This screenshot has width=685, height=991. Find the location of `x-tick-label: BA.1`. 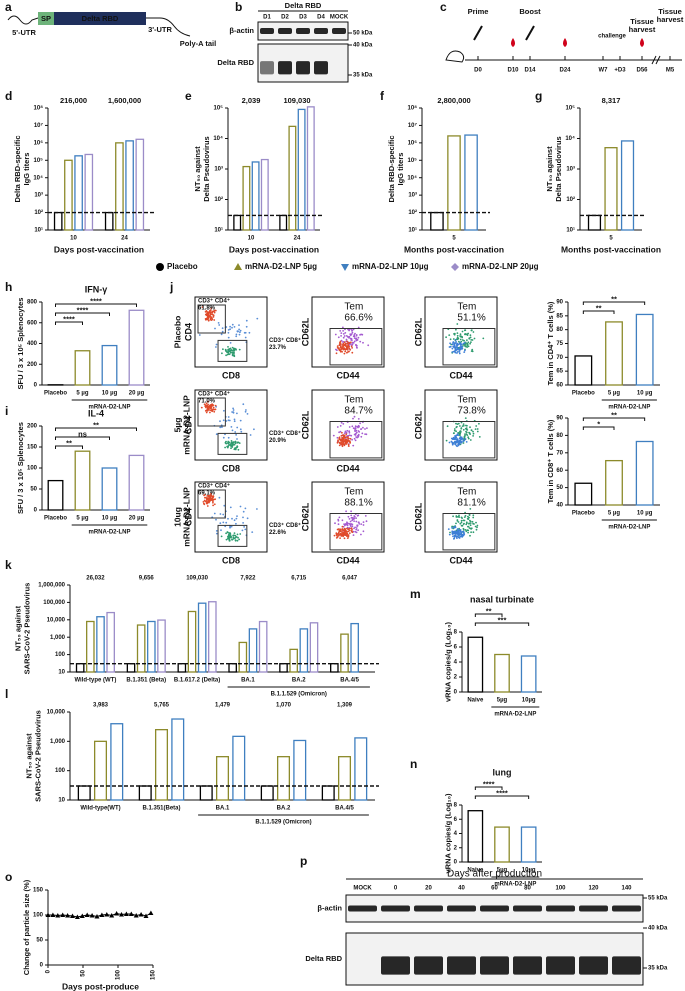

x-tick-label: BA.1 is located at coordinates (248, 681).